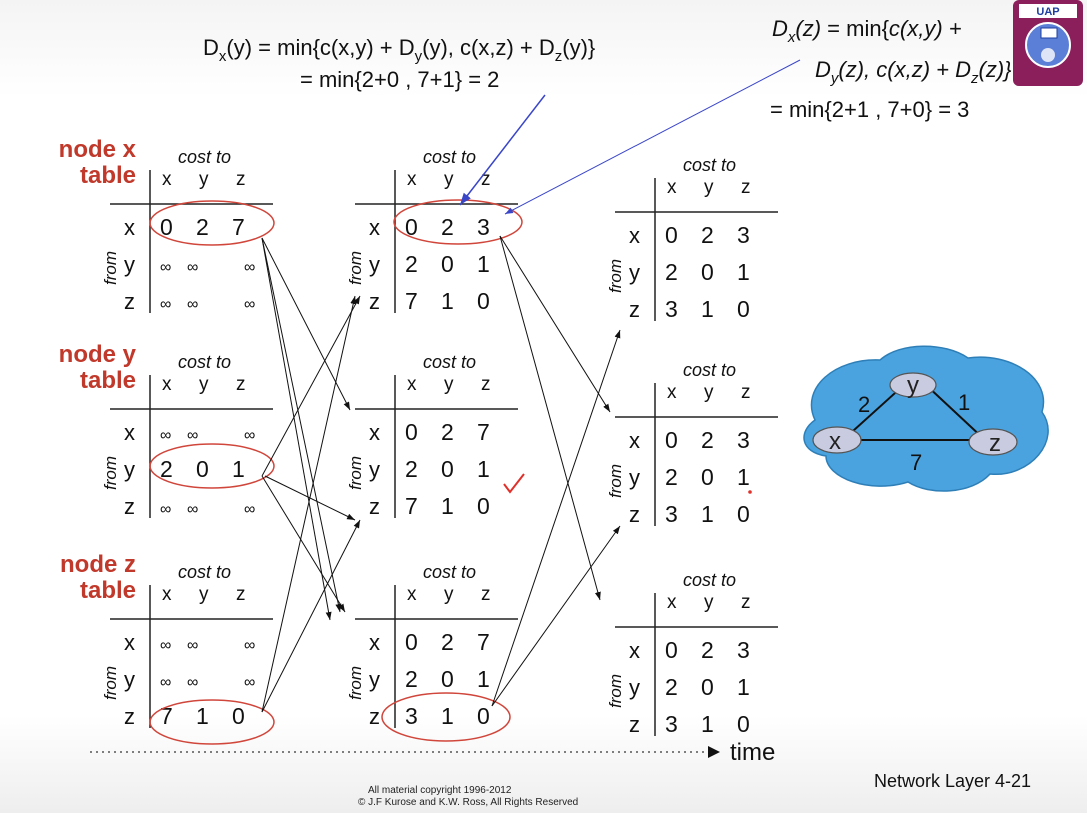 The height and width of the screenshot is (818, 1087). What do you see at coordinates (925, 28) in the screenshot?
I see `fz-l1d: c(x,y) +` at bounding box center [925, 28].